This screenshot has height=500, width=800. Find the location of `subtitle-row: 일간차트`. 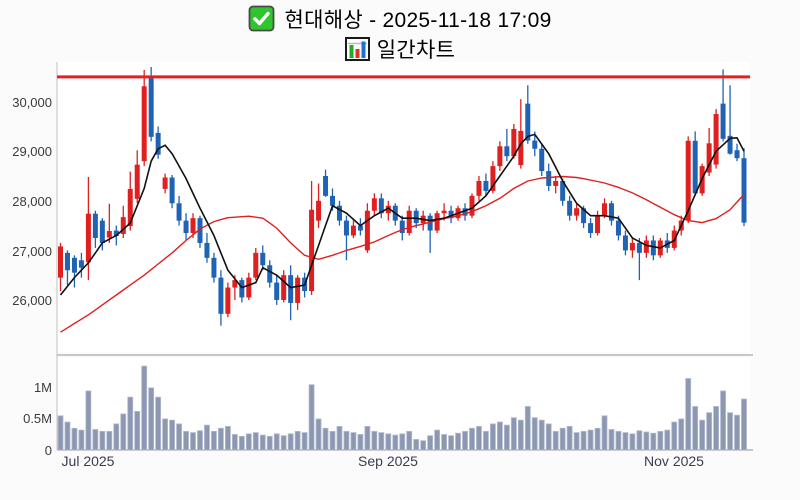

subtitle-row: 일간차트 is located at coordinates (400, 48).